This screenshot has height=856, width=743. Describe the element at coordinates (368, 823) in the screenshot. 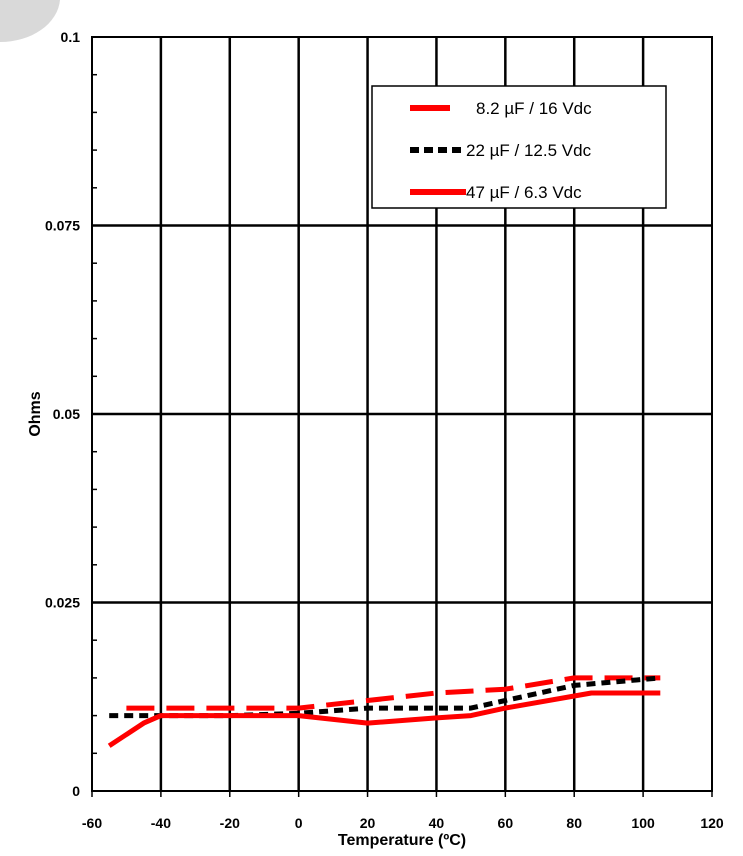

I see `x-tick-label: 20` at that location.